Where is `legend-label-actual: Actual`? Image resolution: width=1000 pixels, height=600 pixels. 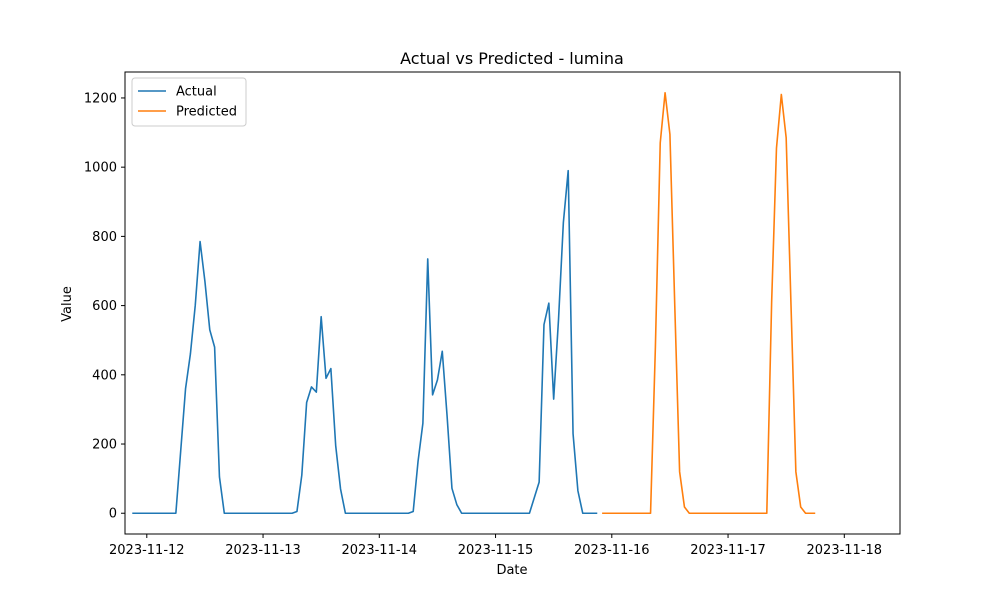 legend-label-actual: Actual is located at coordinates (196, 92).